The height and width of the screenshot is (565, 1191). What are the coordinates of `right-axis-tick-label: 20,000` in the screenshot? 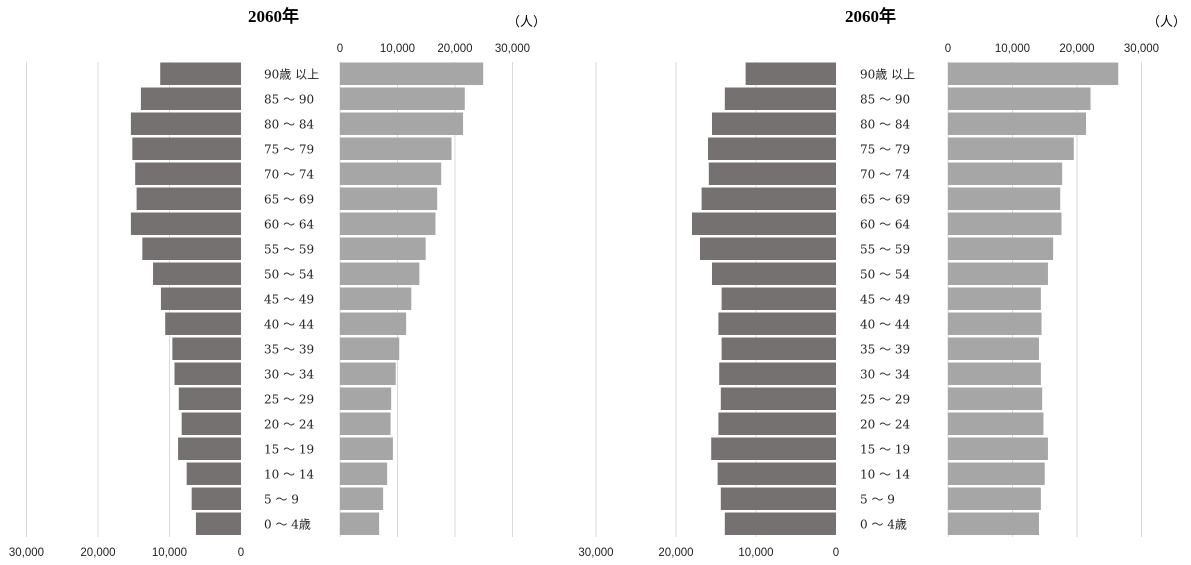 It's located at (454, 49).